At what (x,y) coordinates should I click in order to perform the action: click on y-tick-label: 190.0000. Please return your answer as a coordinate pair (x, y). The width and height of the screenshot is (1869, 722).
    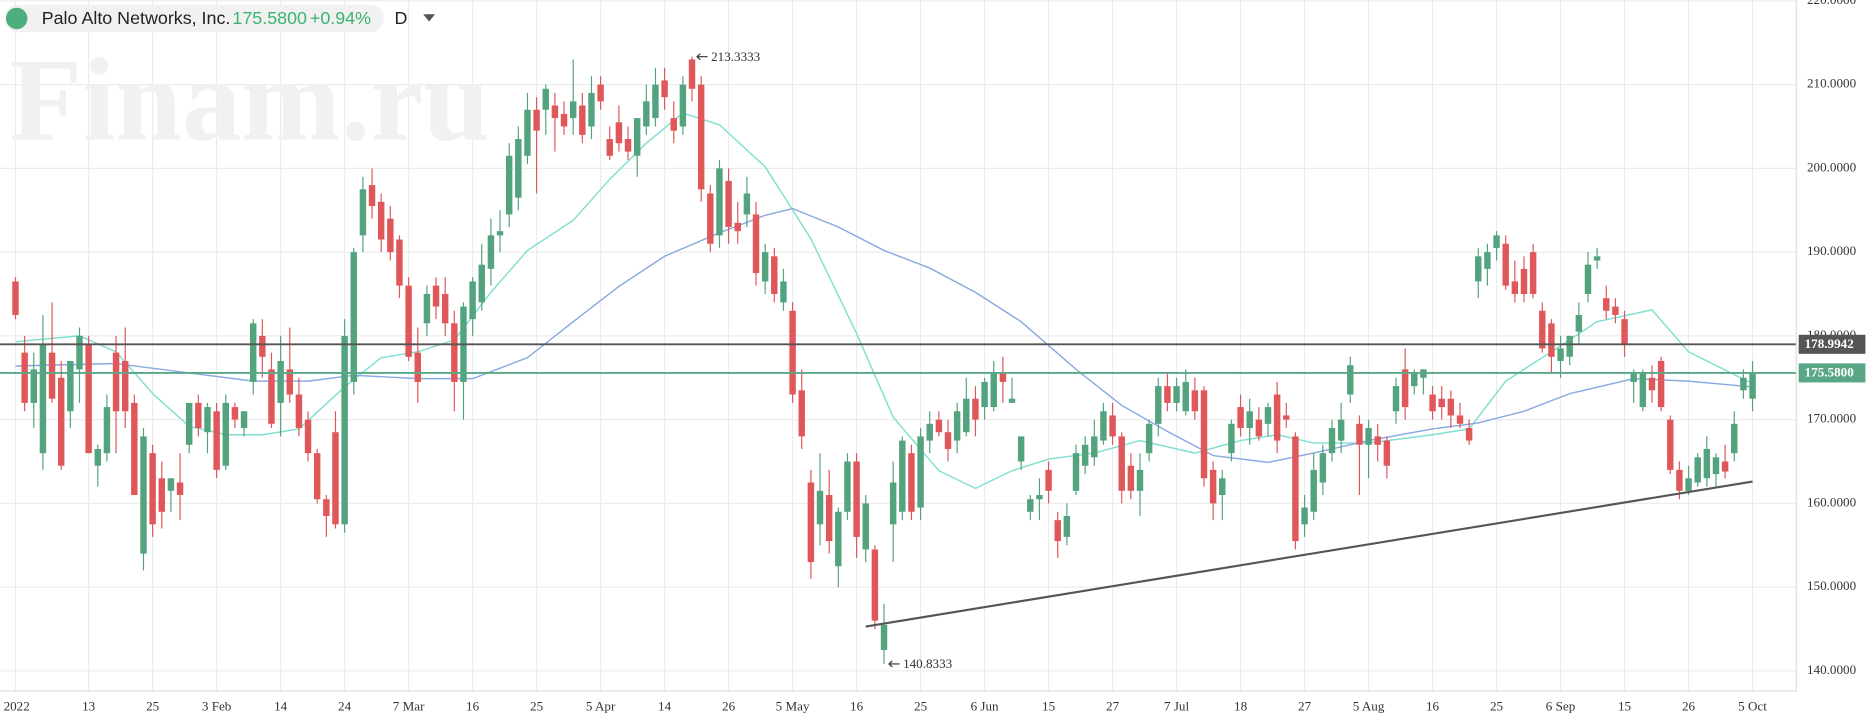
    Looking at the image, I should click on (1832, 250).